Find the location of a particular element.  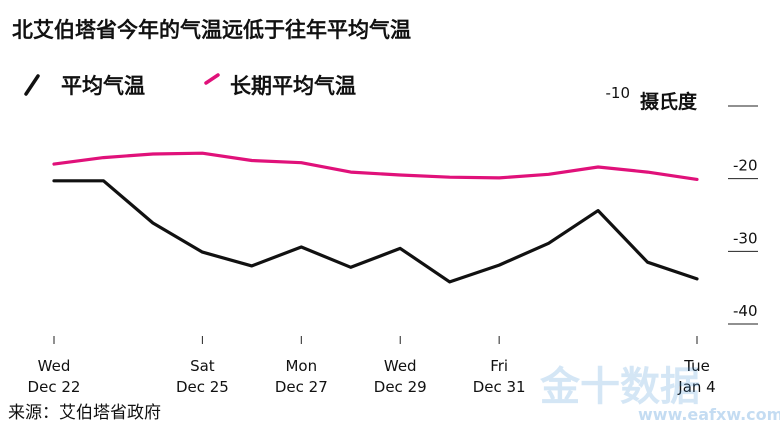

x-tick-day: Tue is located at coordinates (696, 366).